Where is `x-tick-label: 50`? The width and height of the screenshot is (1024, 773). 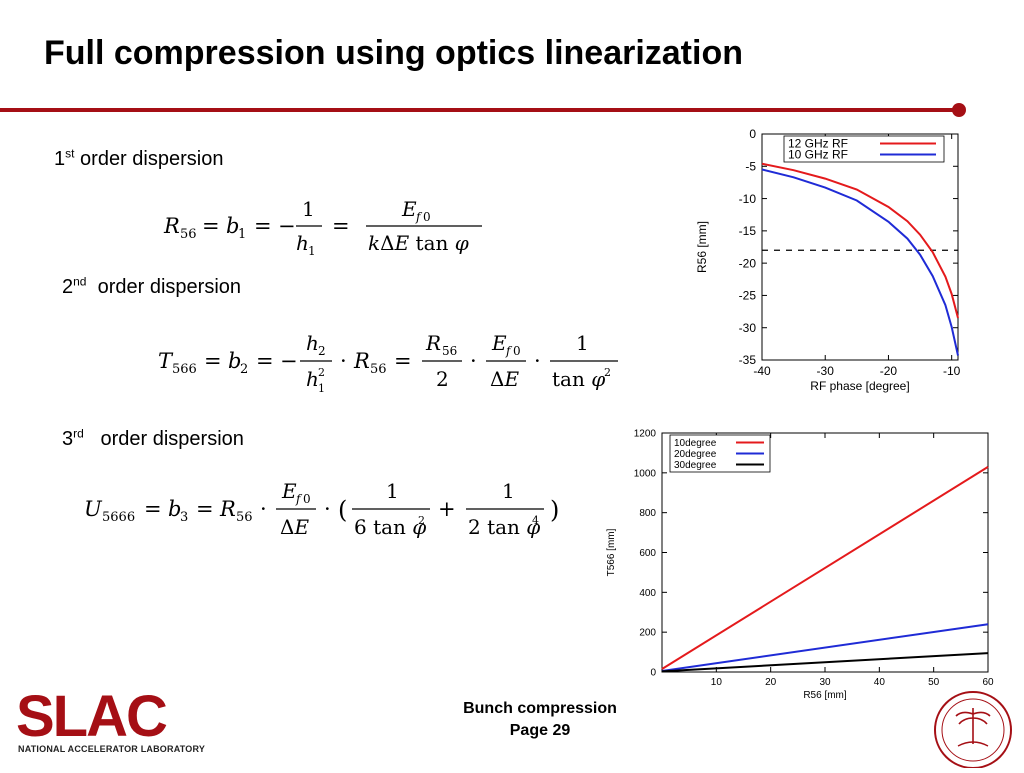
x-tick-label: 50 is located at coordinates (934, 682).